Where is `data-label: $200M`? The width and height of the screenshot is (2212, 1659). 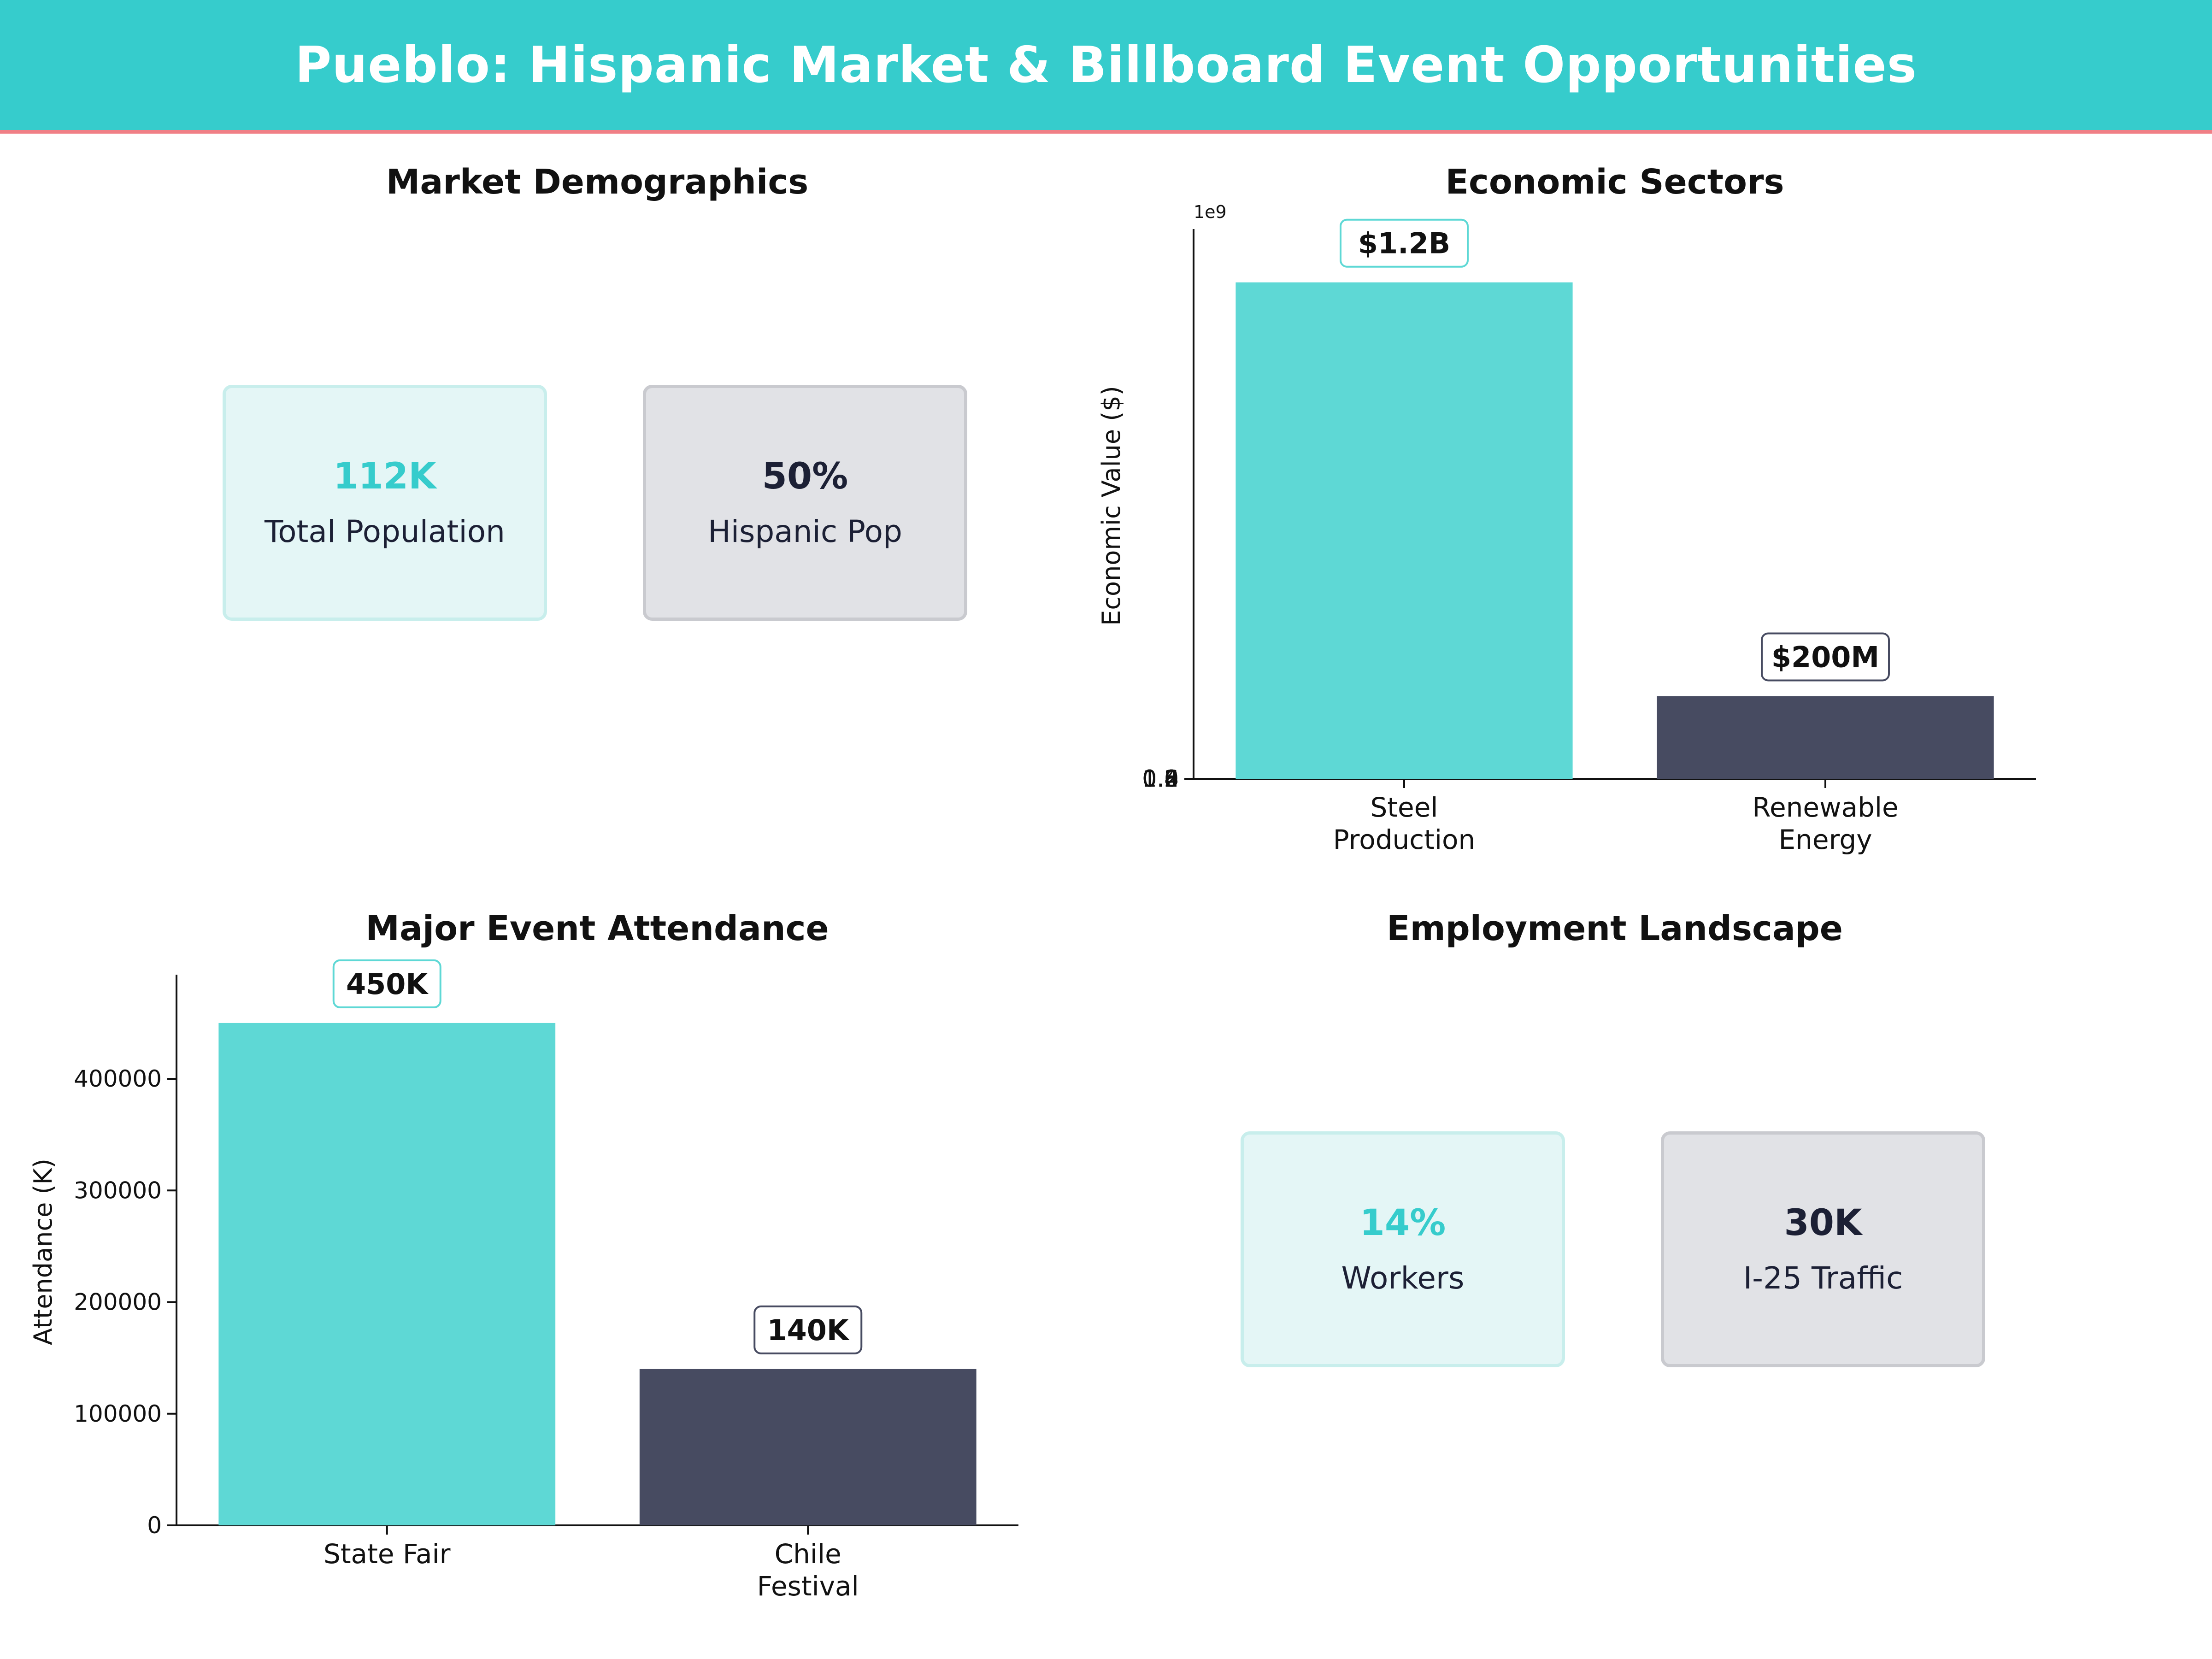
data-label: $200M is located at coordinates (1825, 657).